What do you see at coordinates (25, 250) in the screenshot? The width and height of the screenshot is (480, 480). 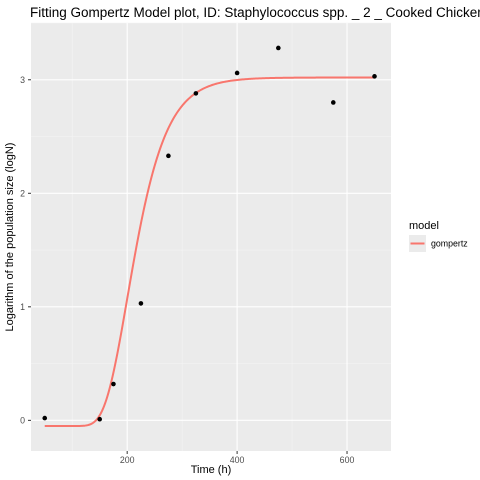 I see `y-axis-ticks: 0 1 2 3` at bounding box center [25, 250].